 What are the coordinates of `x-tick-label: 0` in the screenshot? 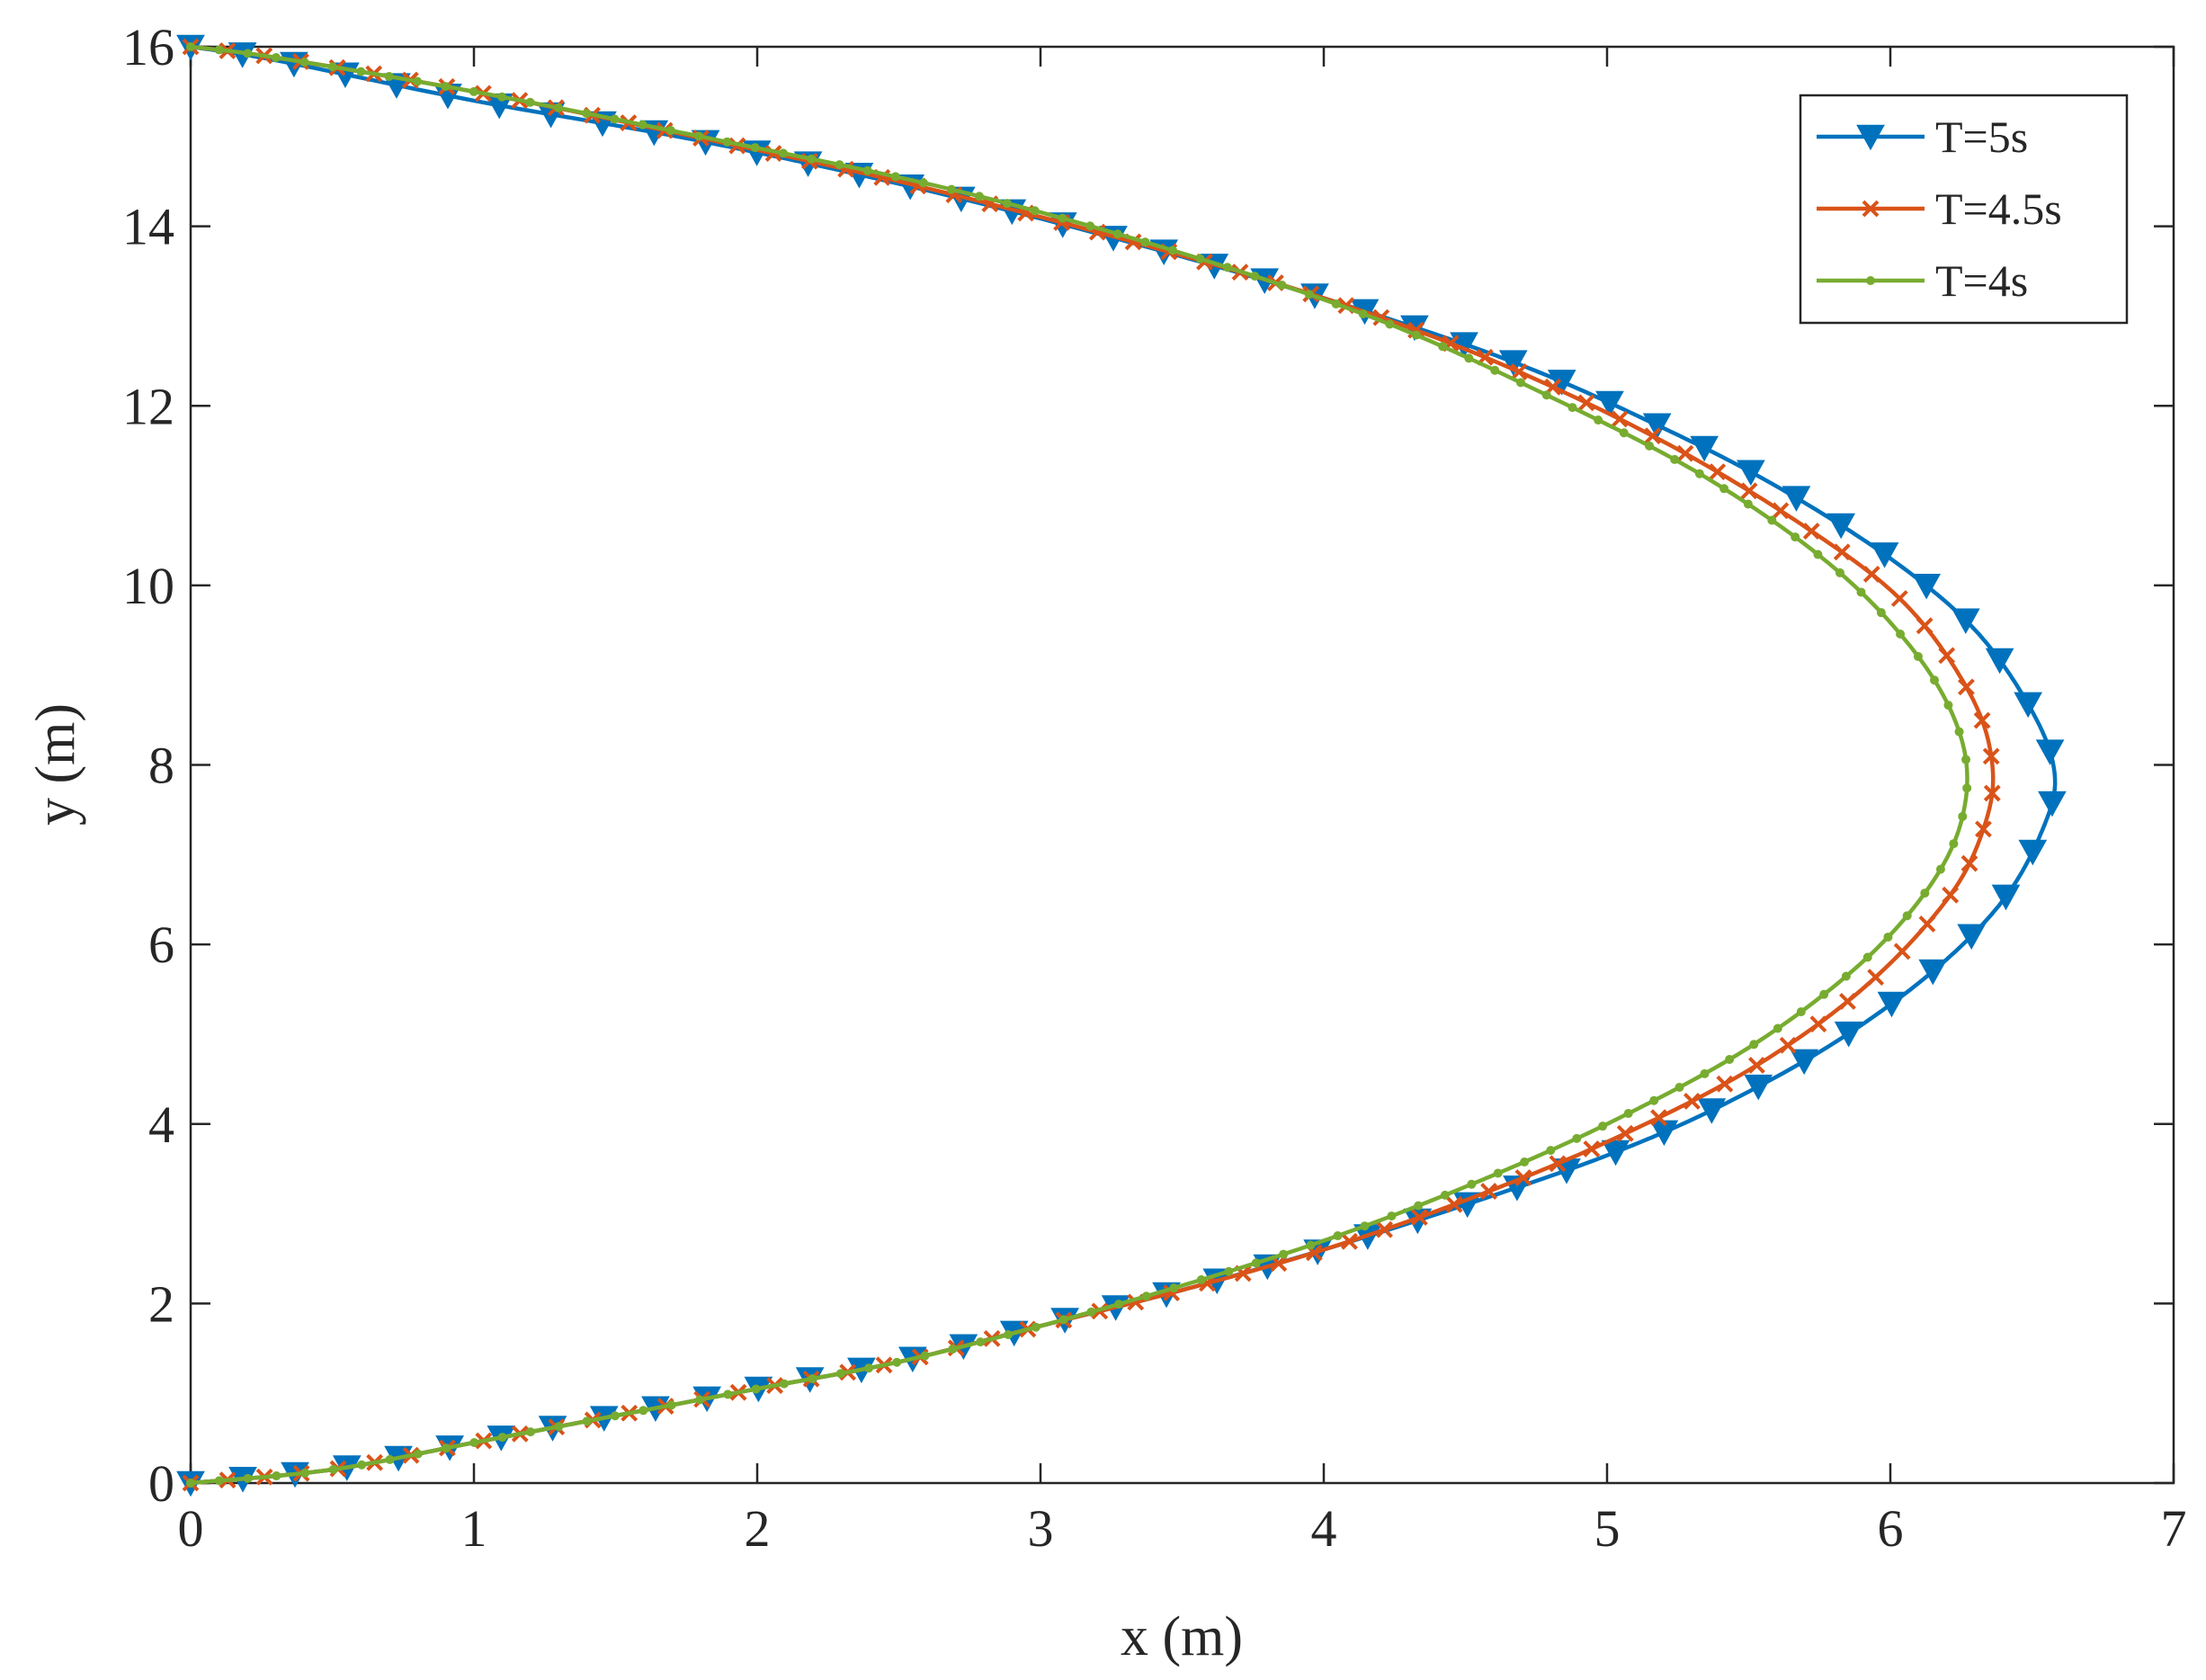 It's located at (191, 1528).